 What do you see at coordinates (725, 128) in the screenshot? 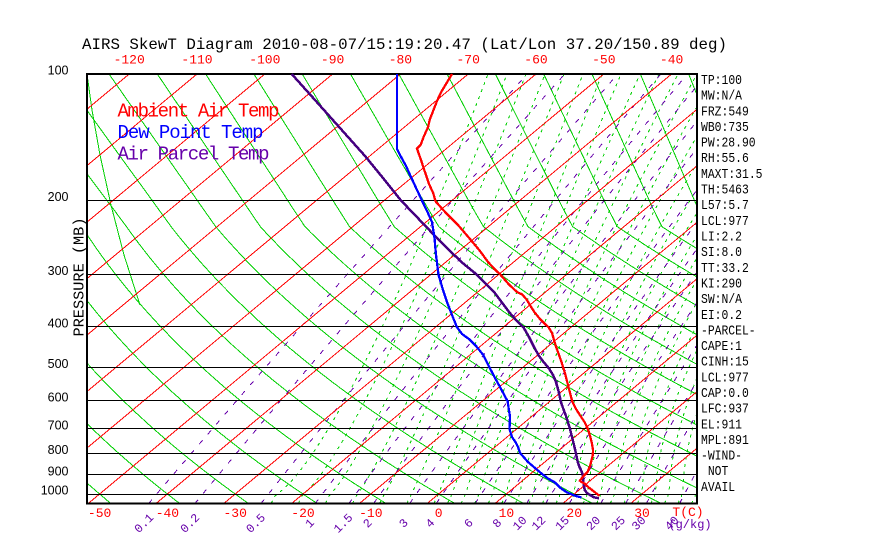
I see `svg-text: WB0:735` at bounding box center [725, 128].